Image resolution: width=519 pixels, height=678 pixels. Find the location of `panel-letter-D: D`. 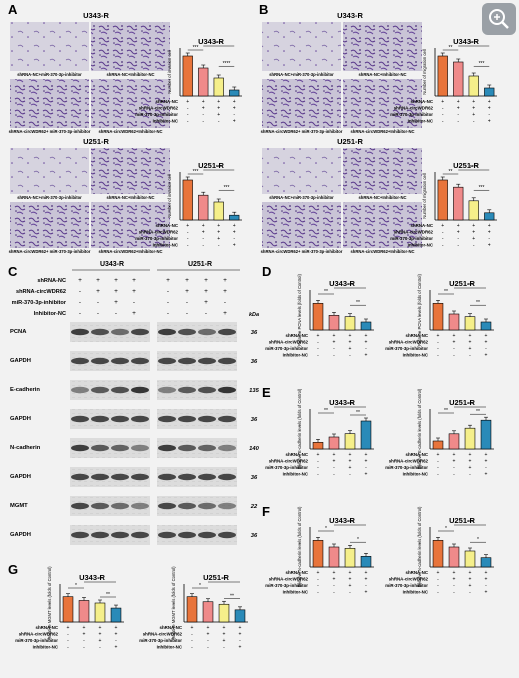

panel-letter-D: D is located at coordinates (266, 271).